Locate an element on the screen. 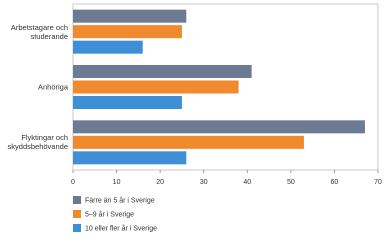 The width and height of the screenshot is (385, 243). legend-label: 10 eller fler år i Sverige is located at coordinates (121, 228).